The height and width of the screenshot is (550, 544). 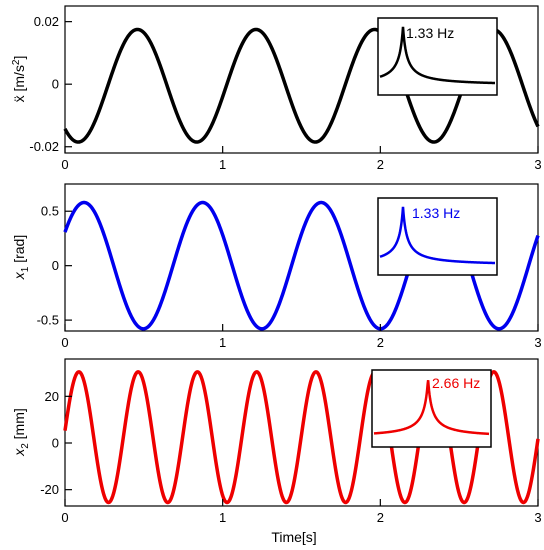 I want to click on y-tick-label-top: 0.02, so click(x=46, y=21).